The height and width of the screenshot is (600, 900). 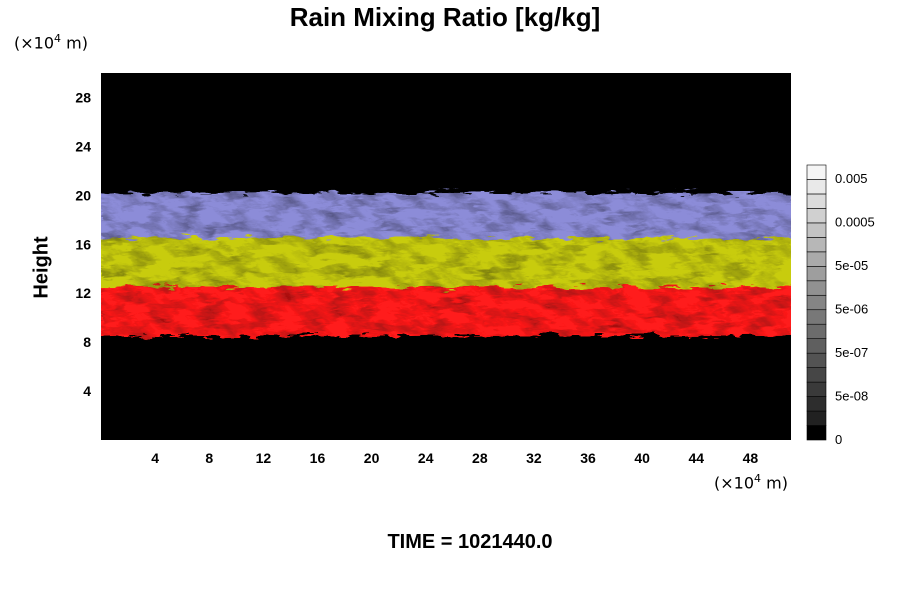 I want to click on y-tick-label: 16, so click(x=83, y=244).